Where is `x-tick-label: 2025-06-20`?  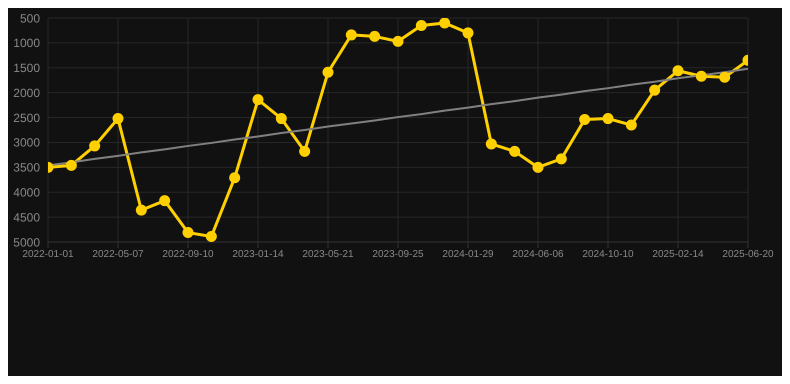
x-tick-label: 2025-06-20 is located at coordinates (748, 254).